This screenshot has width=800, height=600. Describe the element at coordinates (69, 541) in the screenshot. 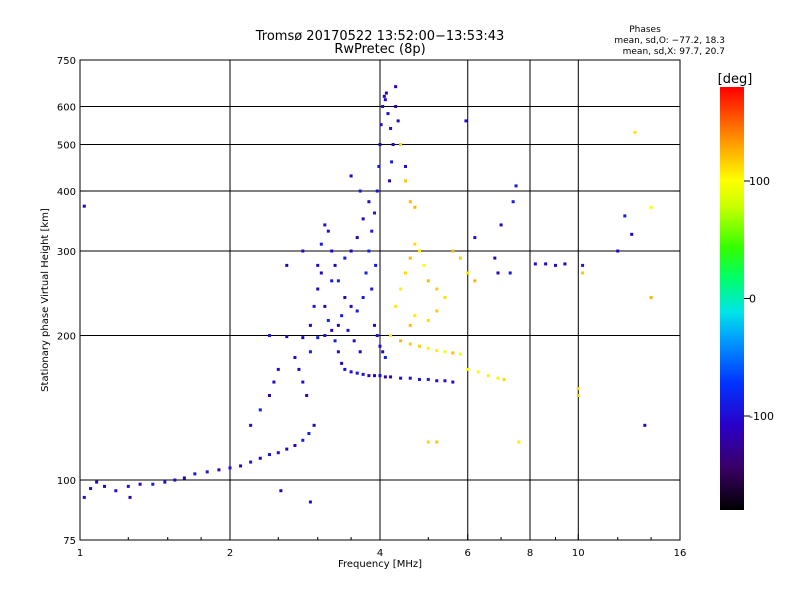

I see `y-tick-label: 75` at that location.